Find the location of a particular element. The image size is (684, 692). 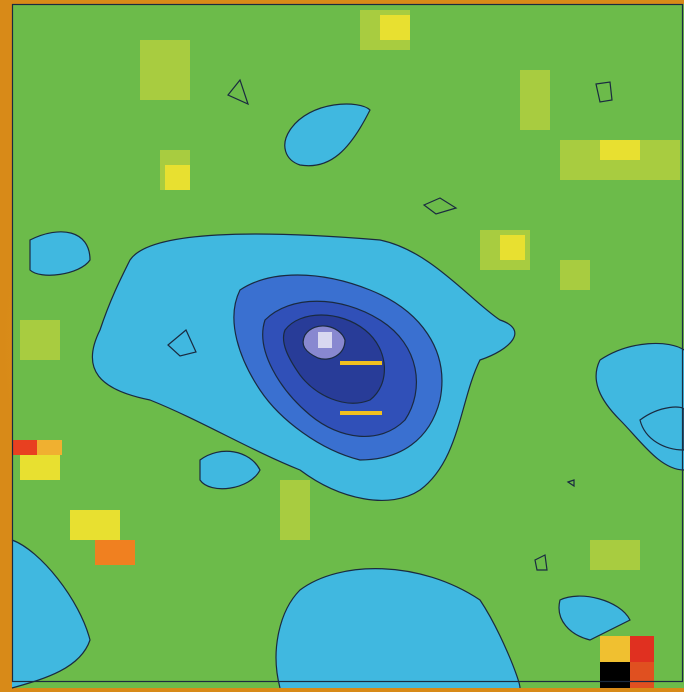

core-center is located at coordinates (325, 340).